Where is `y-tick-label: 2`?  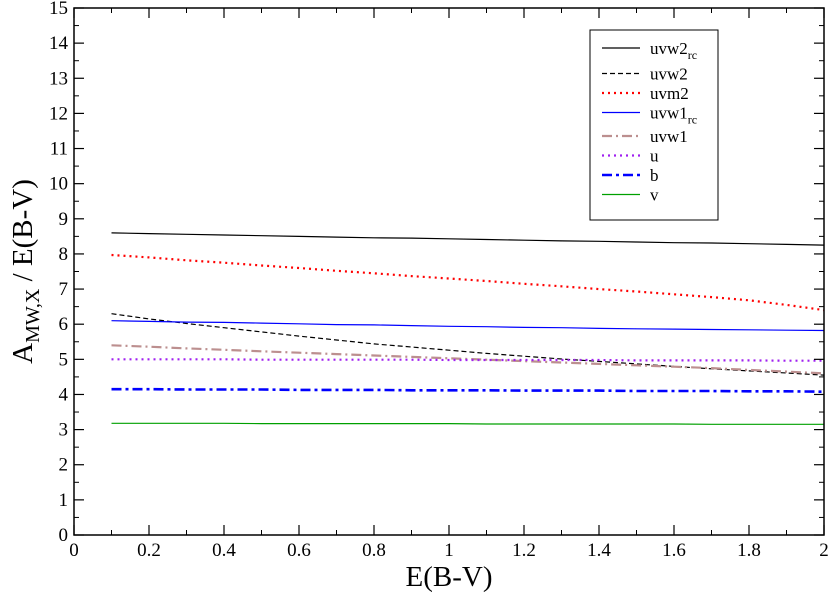
y-tick-label: 2 is located at coordinates (64, 465).